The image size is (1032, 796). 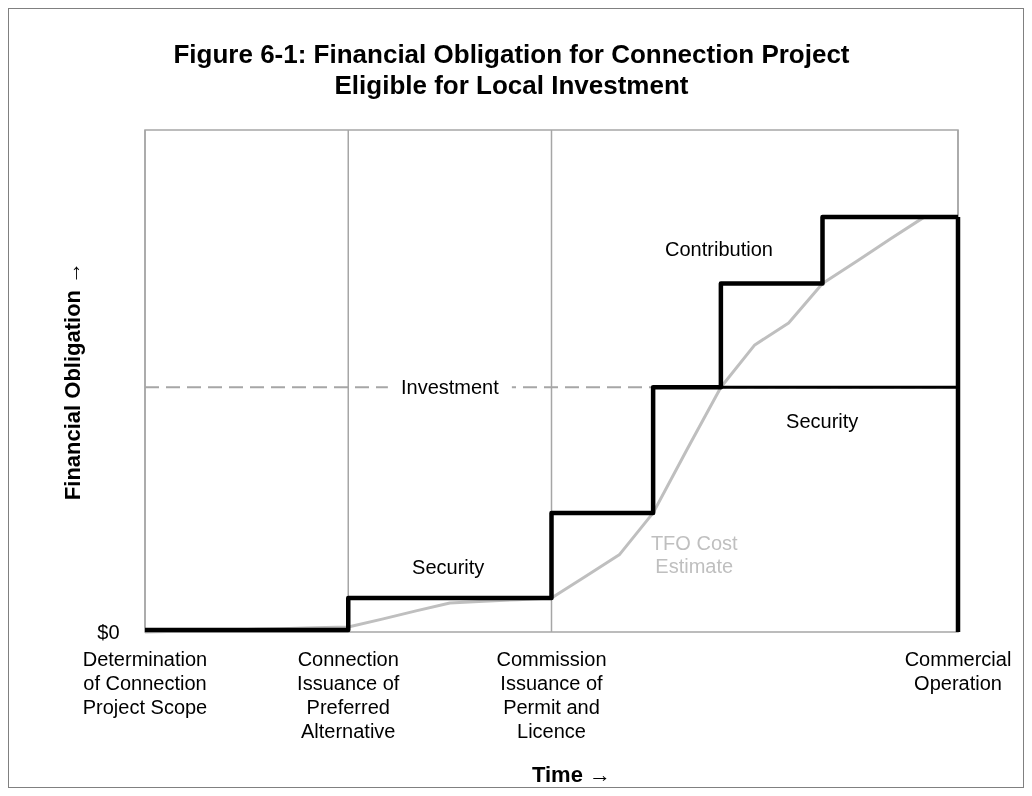 What do you see at coordinates (719, 248) in the screenshot?
I see `annotation: Contribution` at bounding box center [719, 248].